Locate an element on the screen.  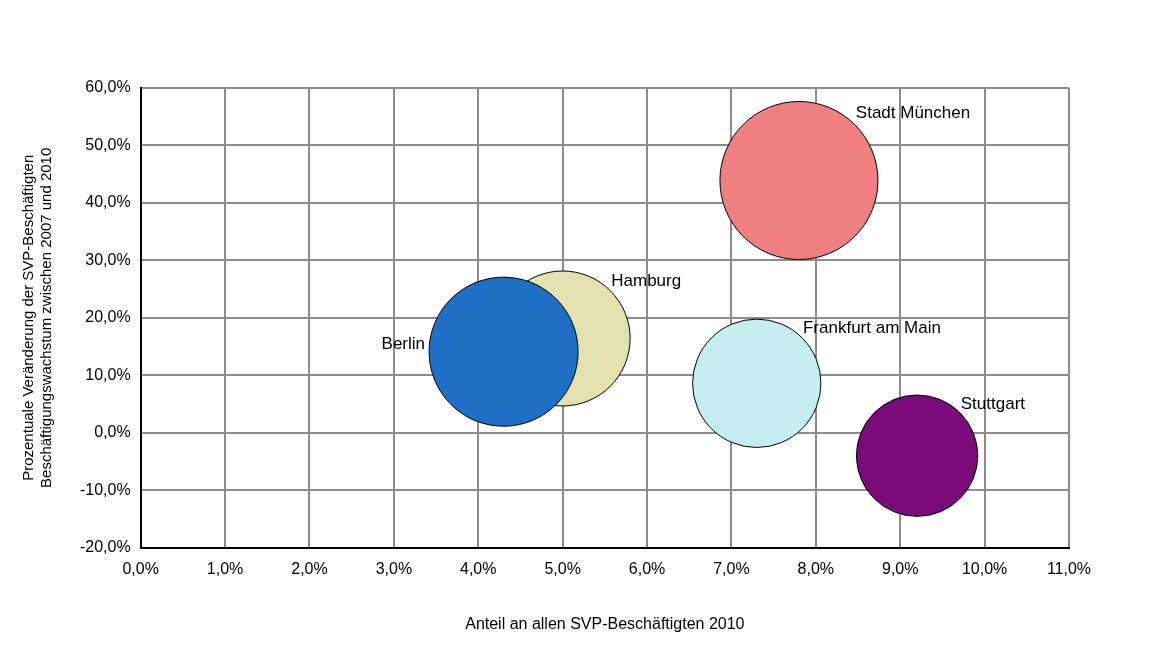
y-tick-label: 60,0% is located at coordinates (108, 87).